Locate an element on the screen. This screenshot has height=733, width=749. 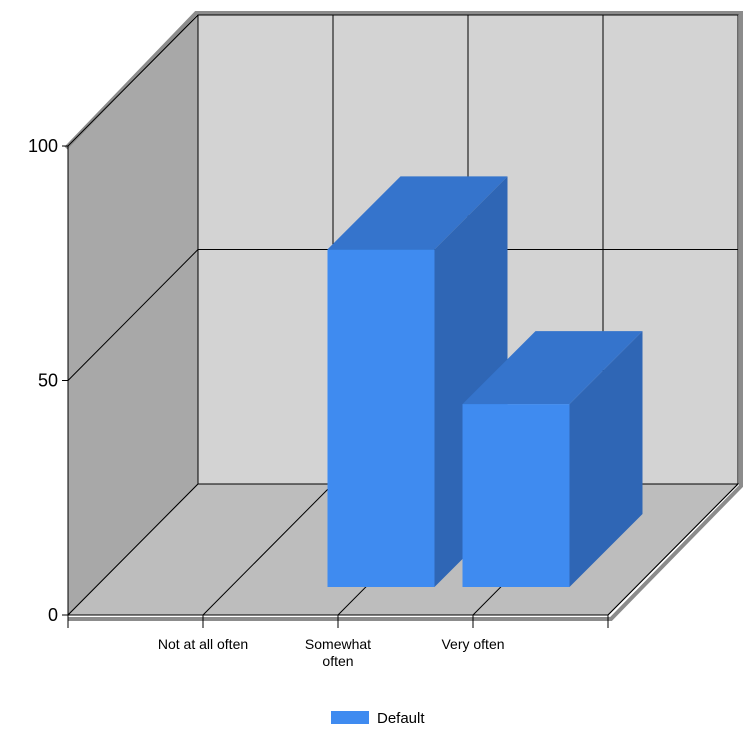
y-axis-ticks: 0 50 100 is located at coordinates (48, 380).